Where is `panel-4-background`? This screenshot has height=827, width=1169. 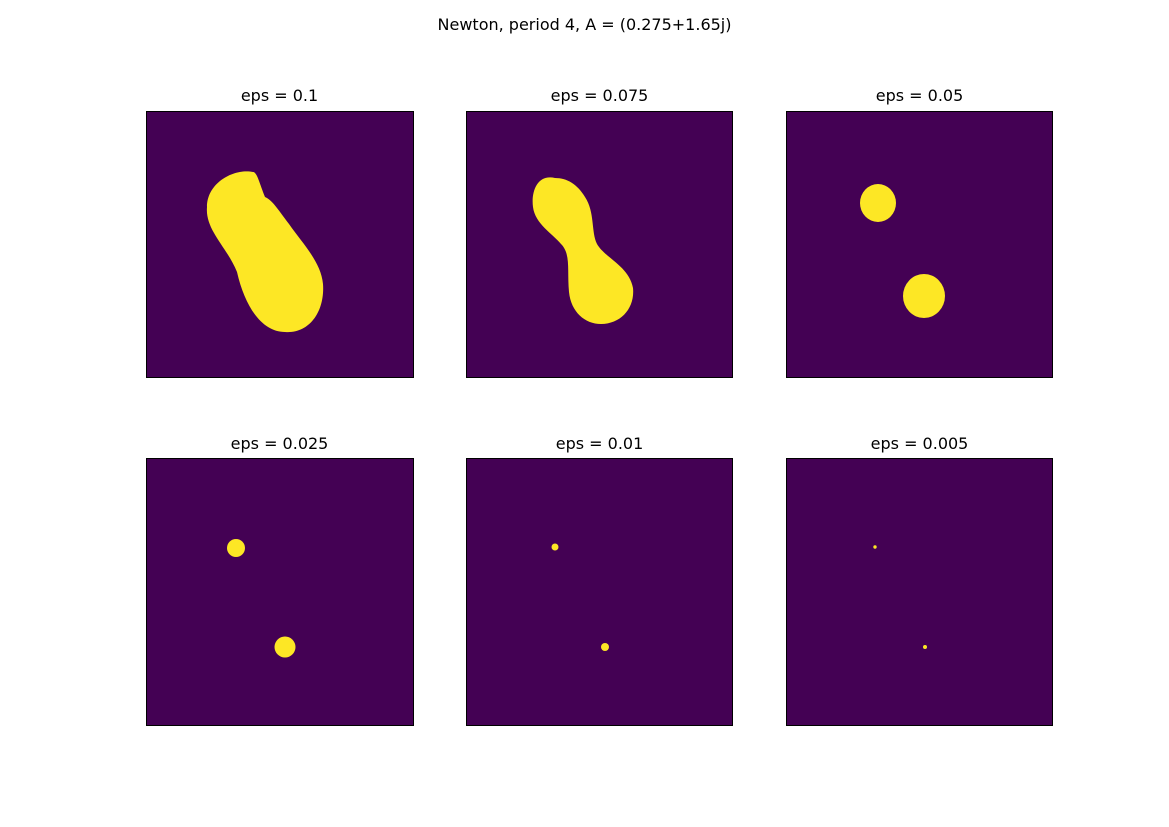 panel-4-background is located at coordinates (280, 592).